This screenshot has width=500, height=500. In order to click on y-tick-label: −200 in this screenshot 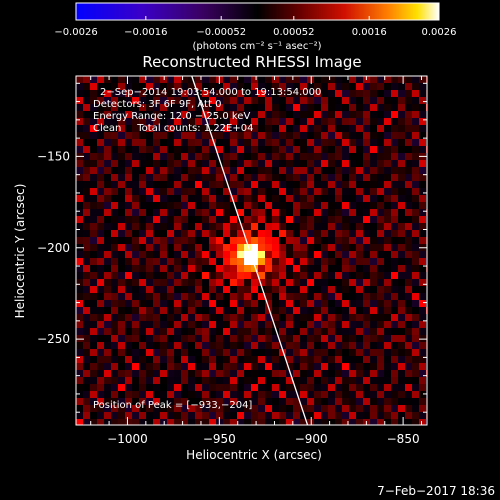, I will do `click(53, 248)`.